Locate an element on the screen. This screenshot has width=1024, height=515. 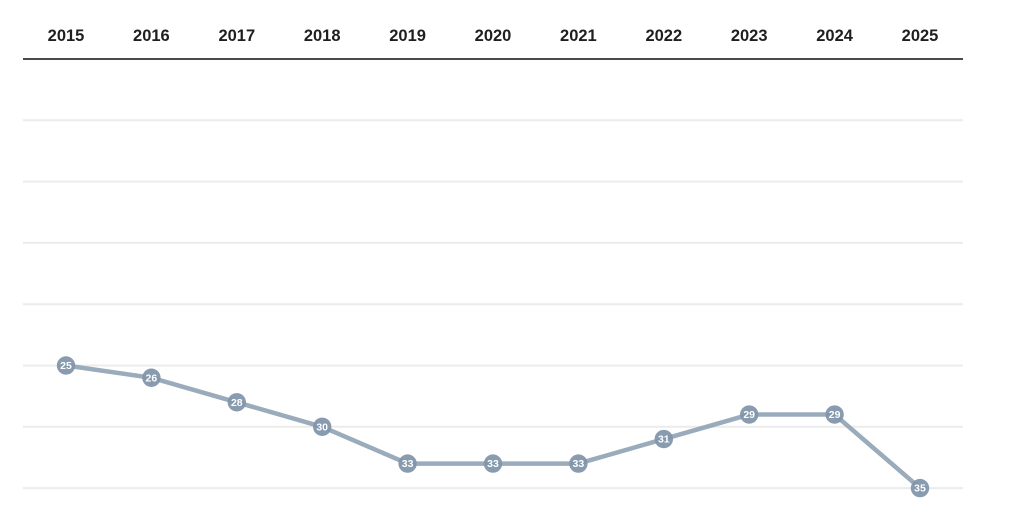
x-axis-tick-label: 2023 is located at coordinates (749, 36).